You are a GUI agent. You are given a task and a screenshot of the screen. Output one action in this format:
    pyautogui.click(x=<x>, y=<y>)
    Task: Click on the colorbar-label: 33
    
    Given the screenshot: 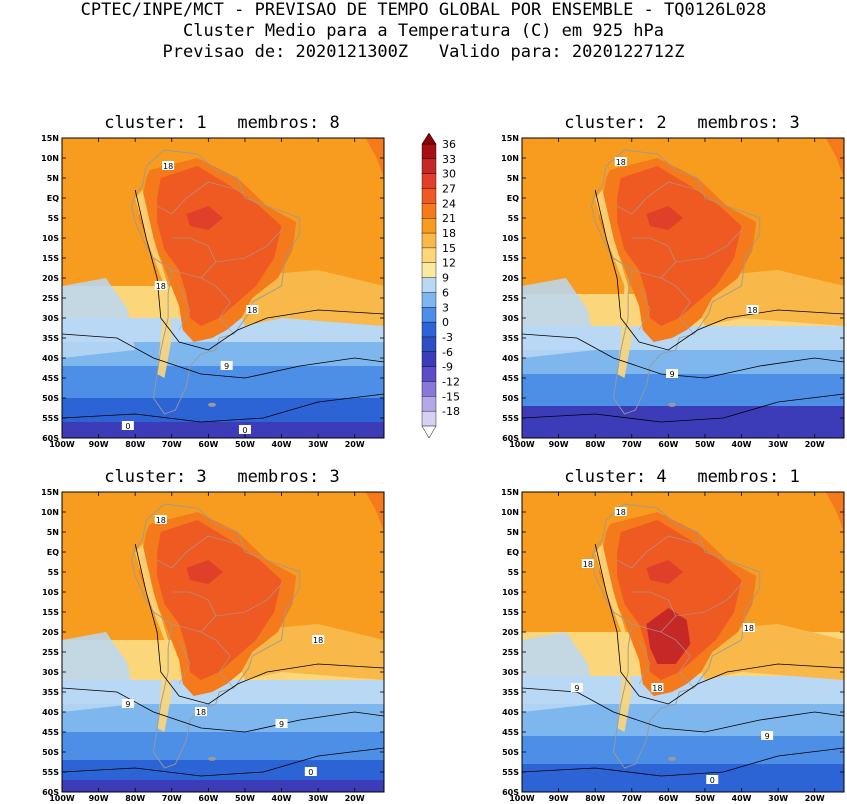 What is the action you would take?
    pyautogui.click(x=449, y=159)
    